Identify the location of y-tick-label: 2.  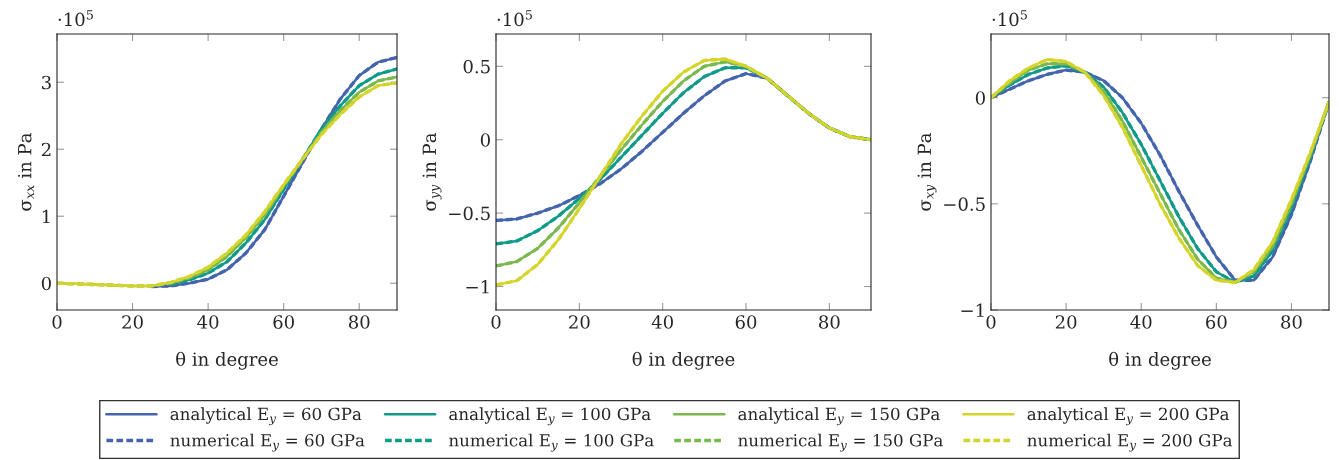
(46, 149).